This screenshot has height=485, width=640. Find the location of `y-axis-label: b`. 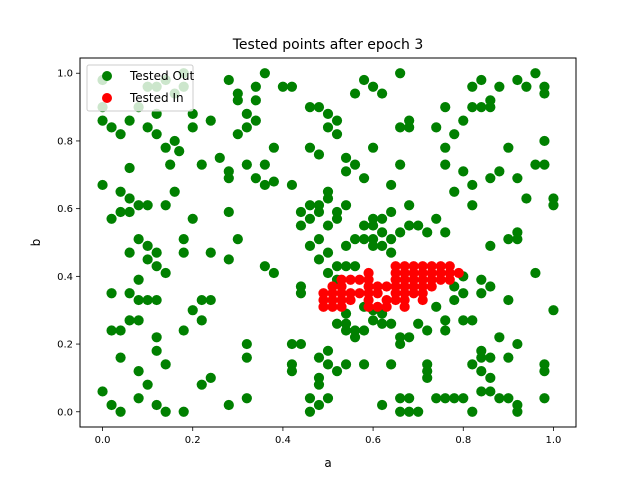

y-axis-label: b is located at coordinates (36, 243).